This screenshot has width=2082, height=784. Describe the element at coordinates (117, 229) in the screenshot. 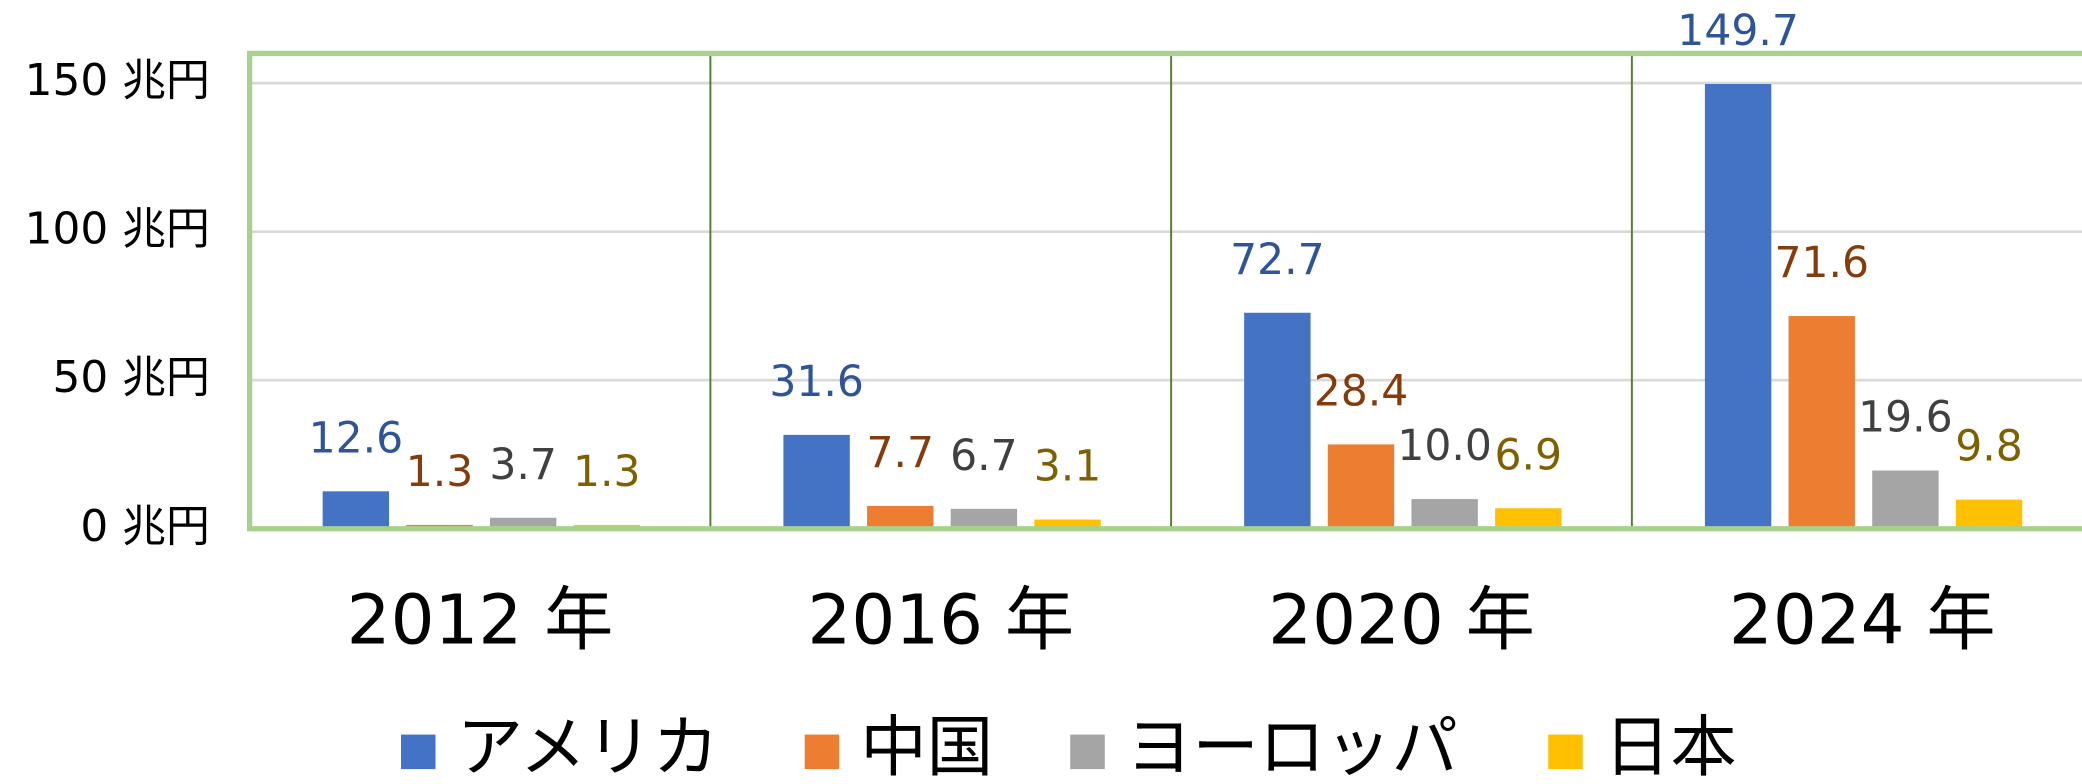

I see `y-tick-label: 100 兆円` at that location.